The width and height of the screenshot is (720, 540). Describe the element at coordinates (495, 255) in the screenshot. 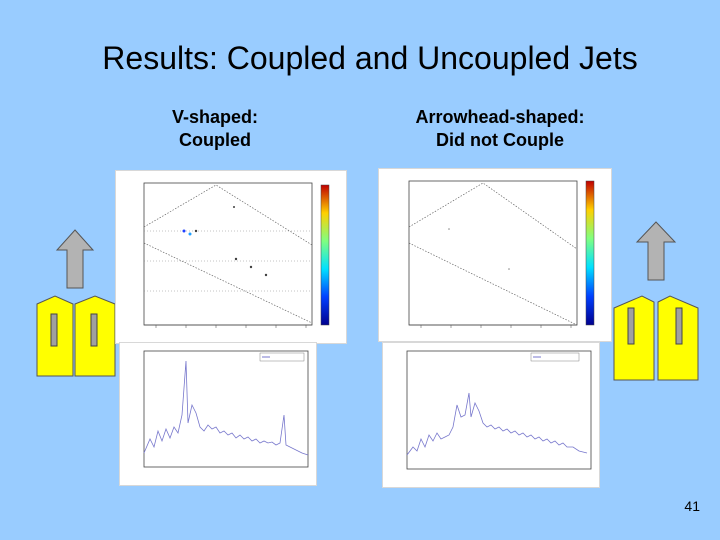

I see `right-bispectrum-image` at that location.